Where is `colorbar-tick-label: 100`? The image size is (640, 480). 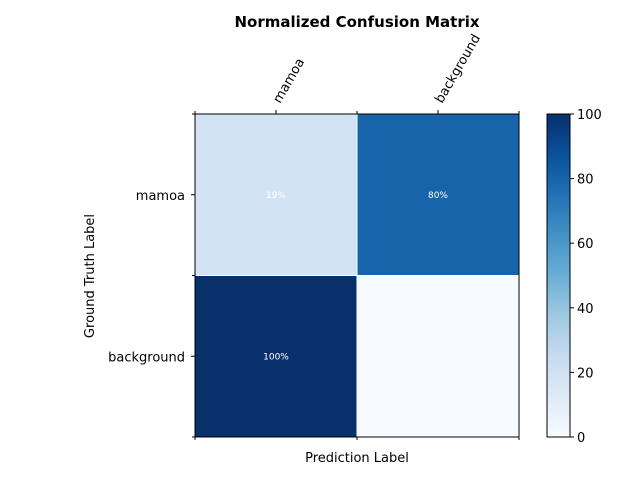
colorbar-tick-label: 100 is located at coordinates (589, 115).